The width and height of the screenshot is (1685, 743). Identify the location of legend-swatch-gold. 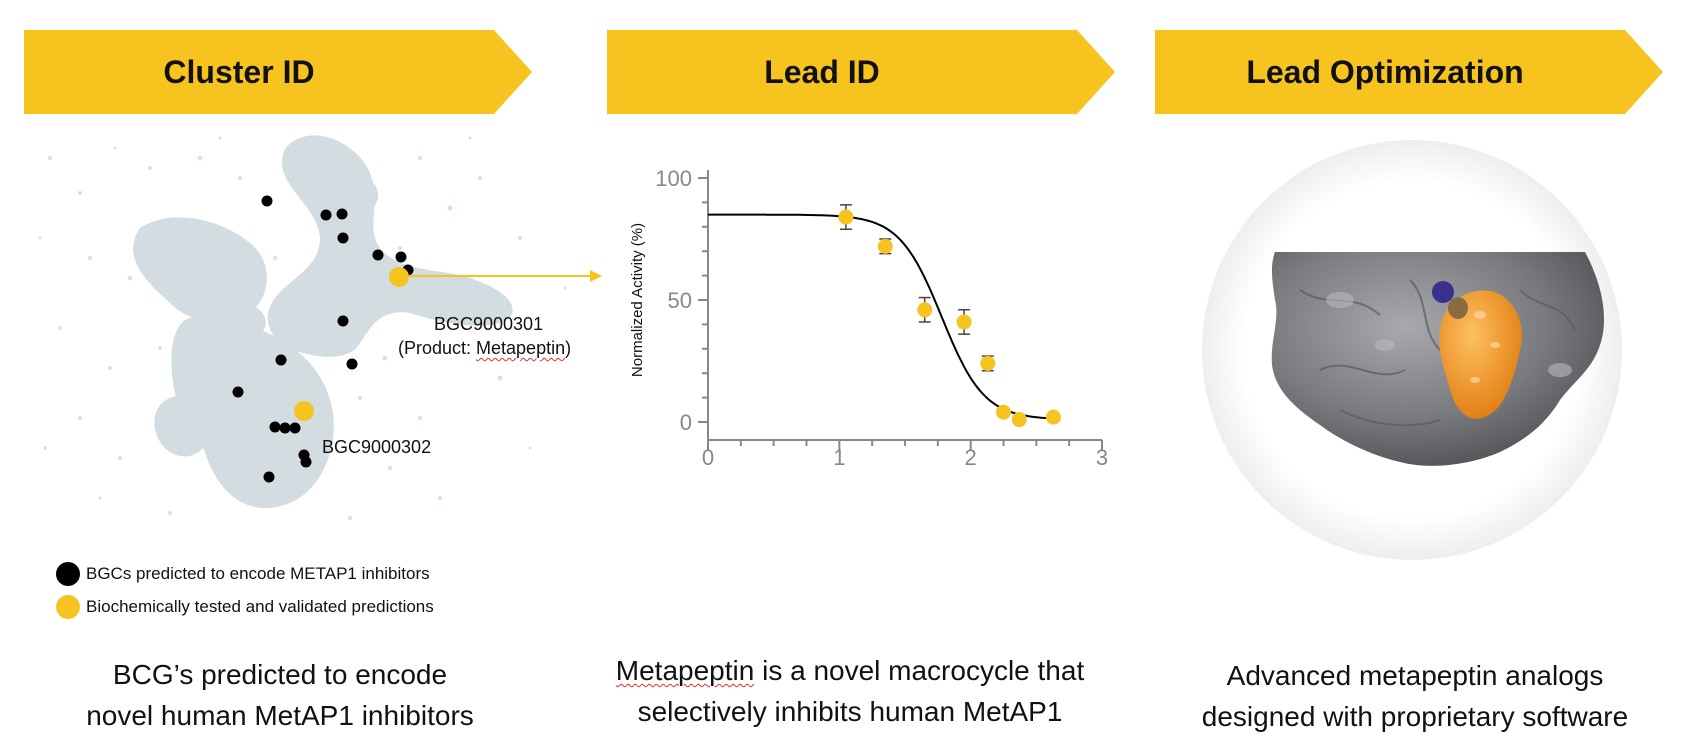
(68, 607).